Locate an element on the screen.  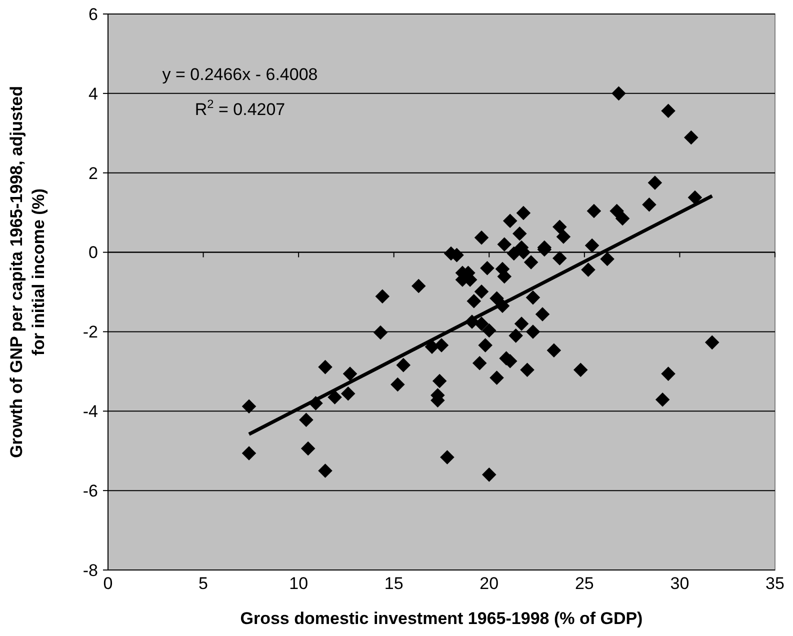
y-tick-label: -8 is located at coordinates (90, 570).